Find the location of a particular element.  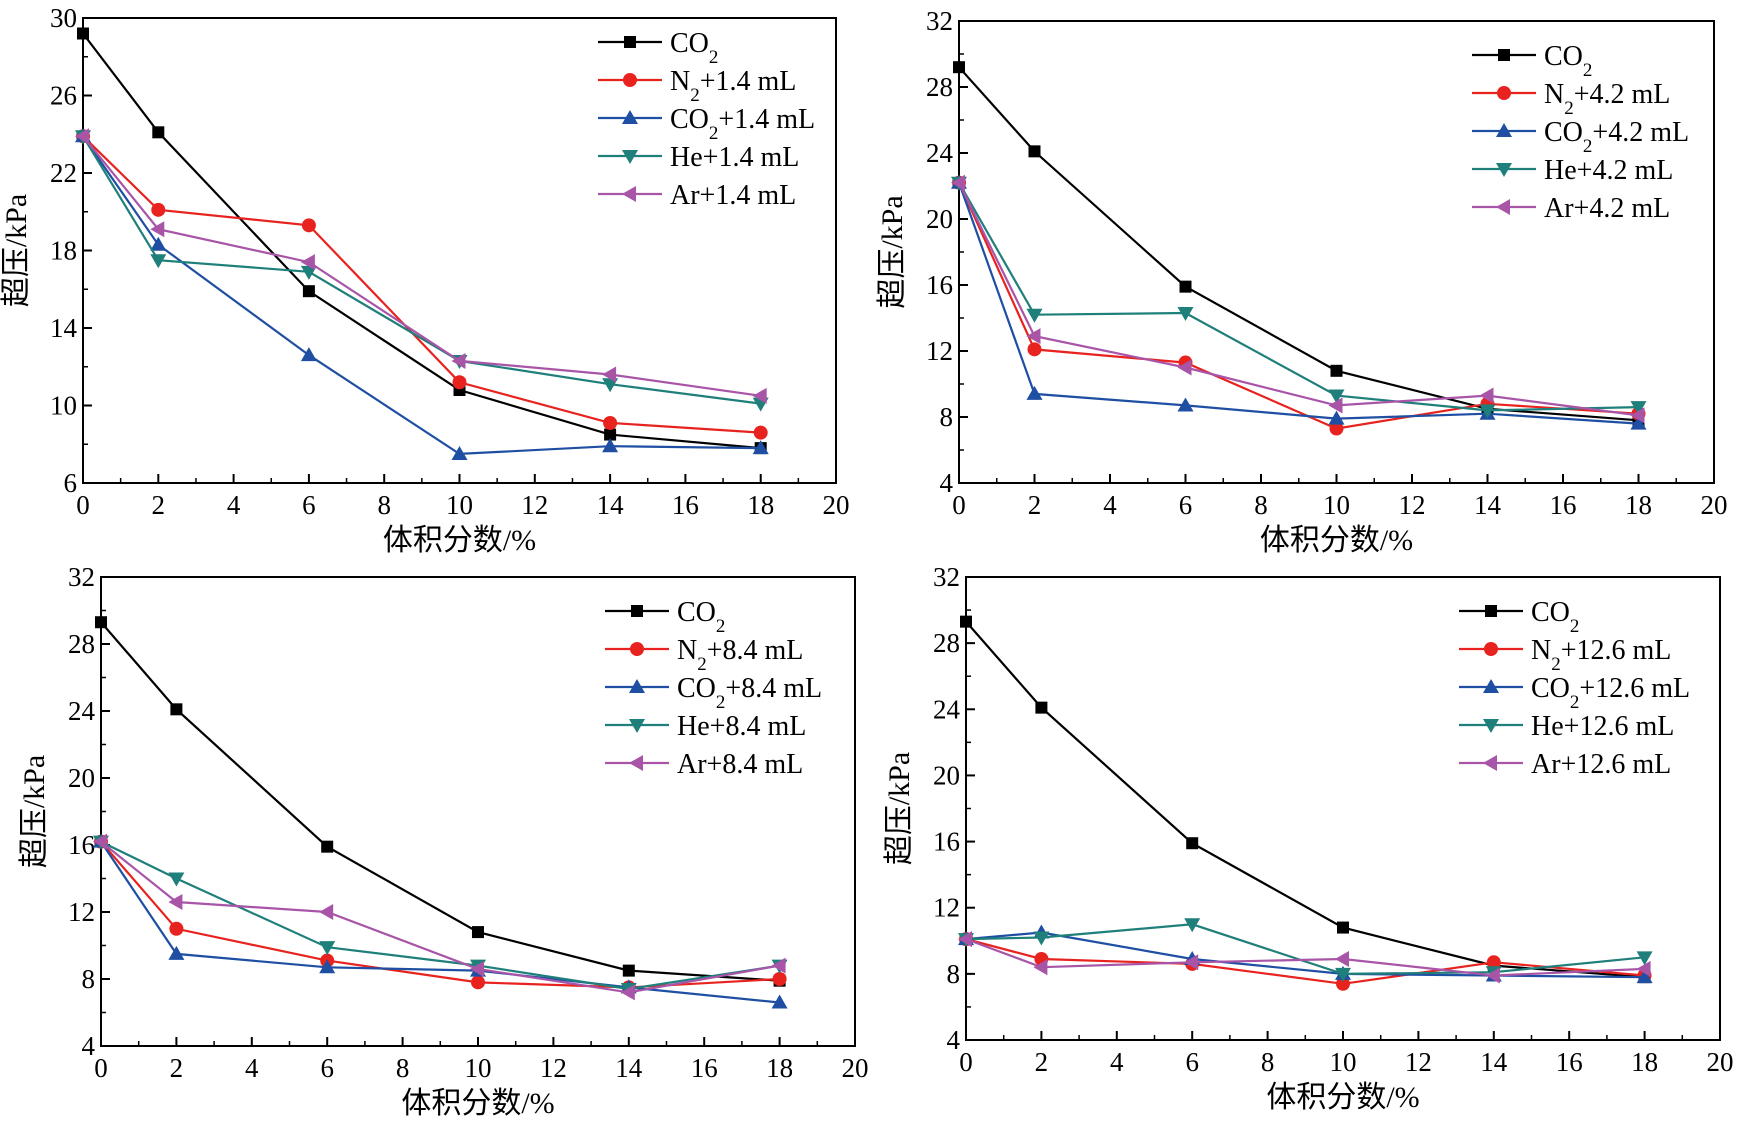

legend-item: CO2+8.4 mL is located at coordinates (713, 693).